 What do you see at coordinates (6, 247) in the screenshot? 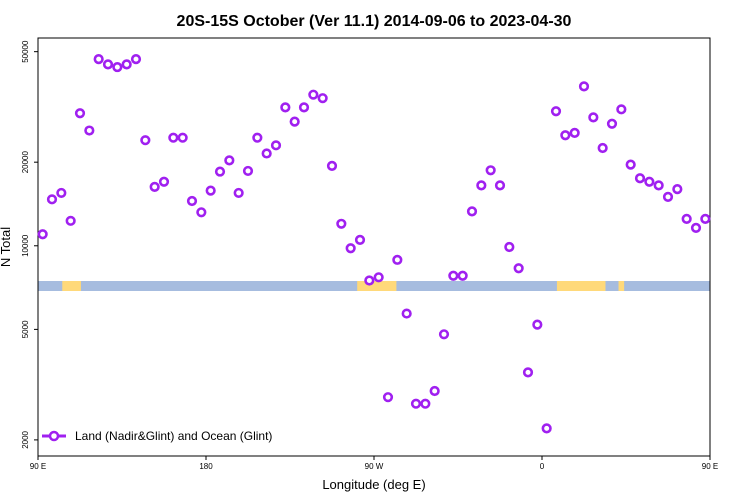
I see `y-axis-label: N Total` at bounding box center [6, 247].